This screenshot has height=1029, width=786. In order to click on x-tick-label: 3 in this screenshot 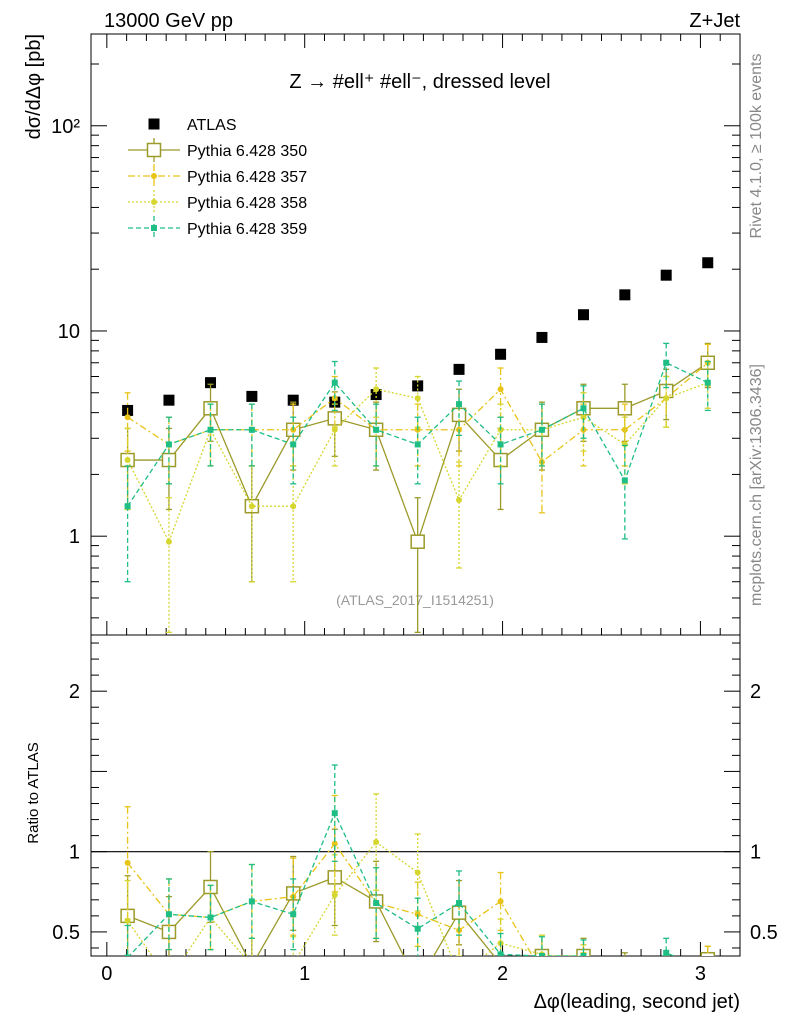, I will do `click(700, 974)`.